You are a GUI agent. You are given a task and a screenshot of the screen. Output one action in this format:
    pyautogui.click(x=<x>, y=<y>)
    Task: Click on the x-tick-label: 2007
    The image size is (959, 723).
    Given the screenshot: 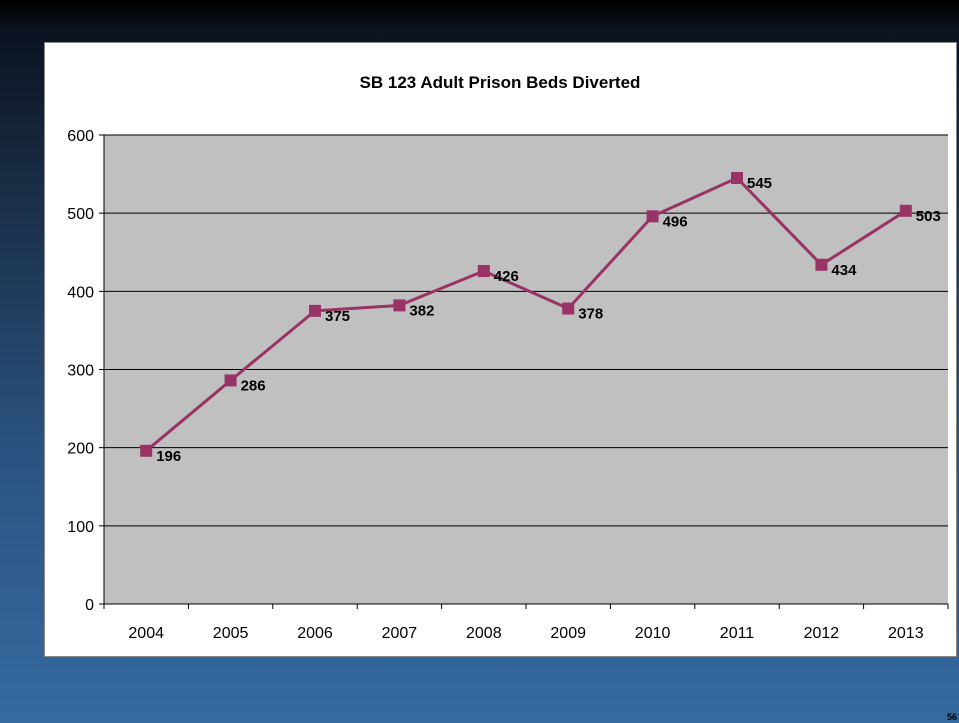 What is the action you would take?
    pyautogui.click(x=400, y=633)
    